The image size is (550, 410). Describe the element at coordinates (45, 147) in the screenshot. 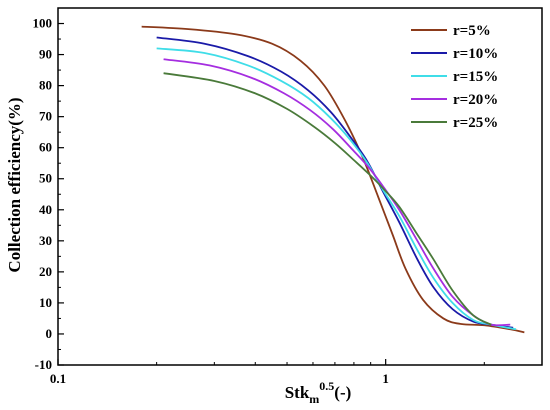

I see `y-tick-label: 60` at that location.